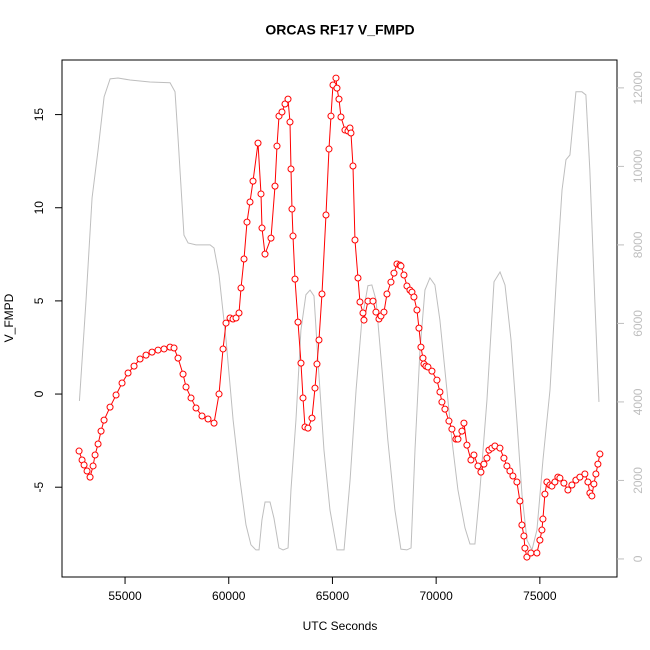  Describe the element at coordinates (229, 596) in the screenshot. I see `x-tick-label: 60000` at that location.